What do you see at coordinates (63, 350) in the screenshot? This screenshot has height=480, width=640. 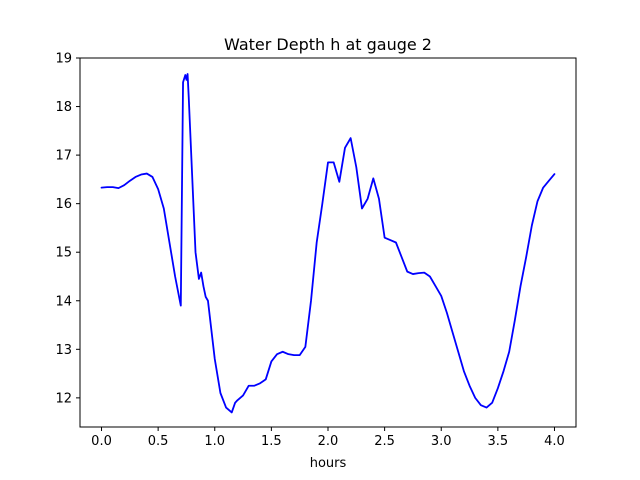 I see `y-tick-label: 13` at bounding box center [63, 350].